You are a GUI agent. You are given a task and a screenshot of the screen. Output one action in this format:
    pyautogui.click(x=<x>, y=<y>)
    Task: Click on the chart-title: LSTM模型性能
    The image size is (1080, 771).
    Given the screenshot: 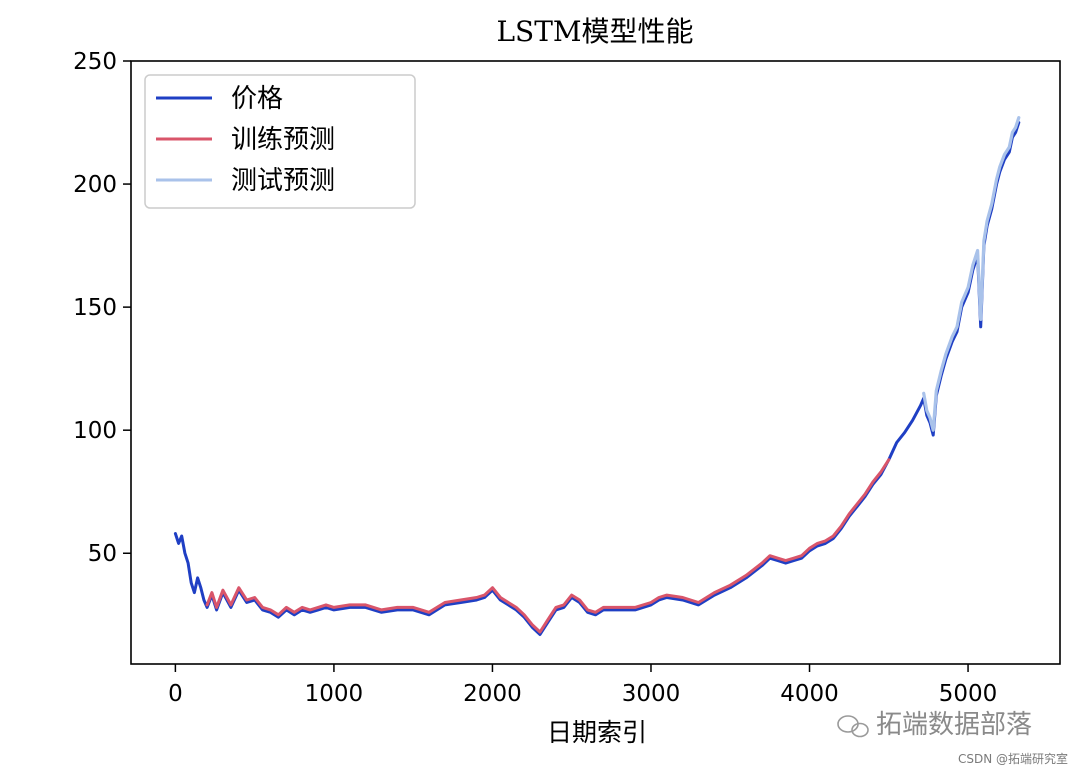 What is the action you would take?
    pyautogui.click(x=594, y=31)
    